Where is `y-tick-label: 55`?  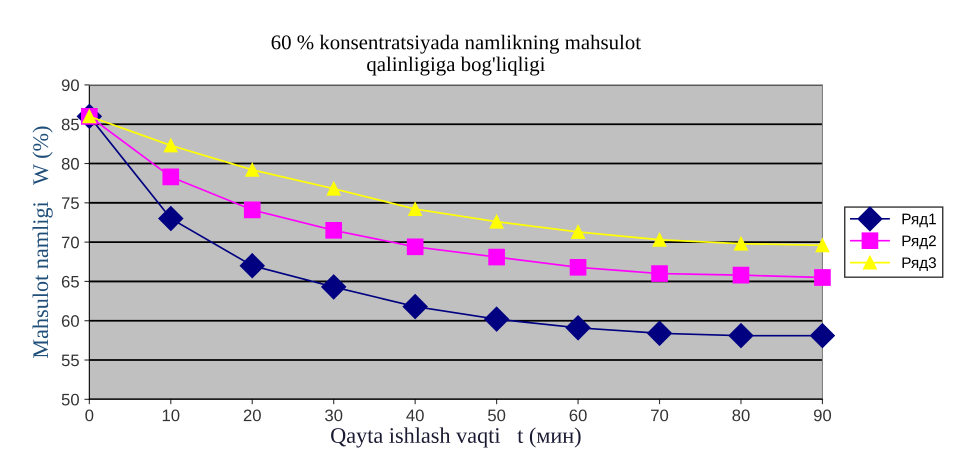 y-tick-label: 55 is located at coordinates (70, 360).